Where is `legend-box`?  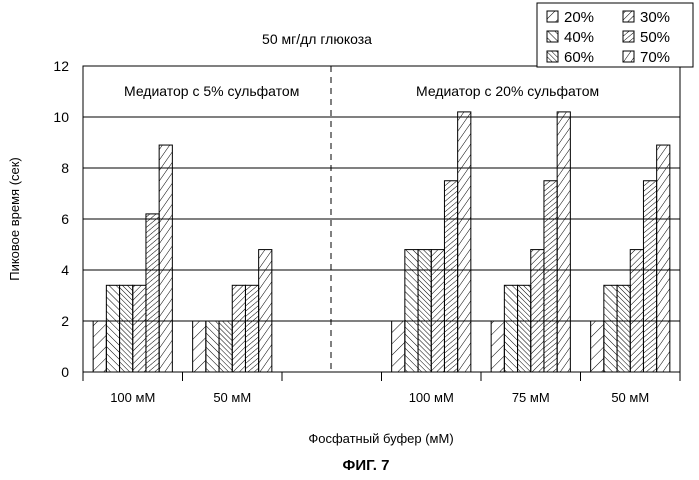 legend-box is located at coordinates (615, 35).